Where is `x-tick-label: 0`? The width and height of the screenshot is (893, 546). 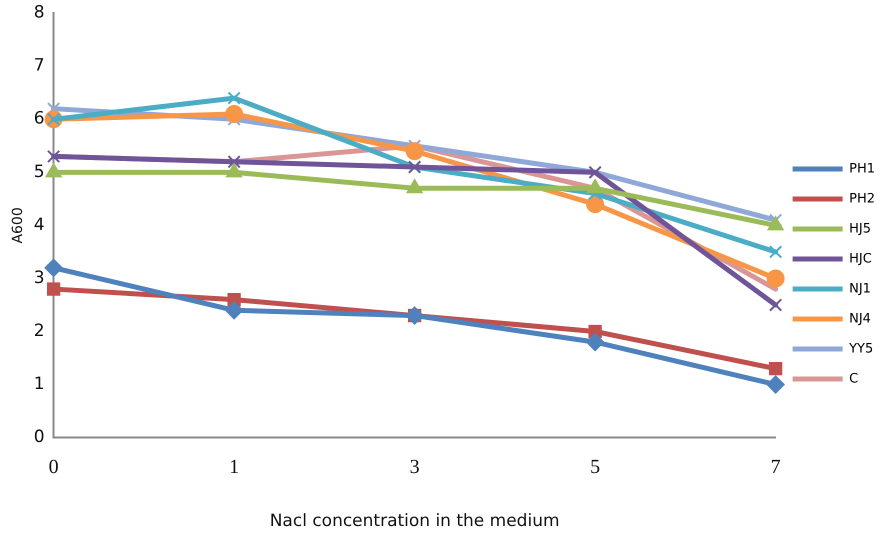
x-tick-label: 0 is located at coordinates (53, 467).